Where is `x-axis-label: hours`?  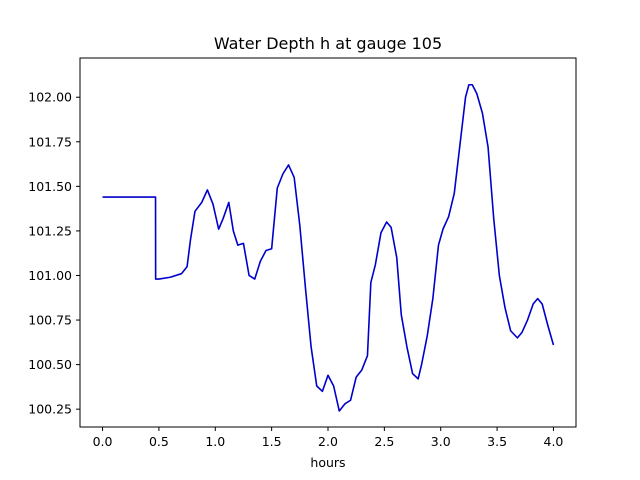 x-axis-label: hours is located at coordinates (327, 462).